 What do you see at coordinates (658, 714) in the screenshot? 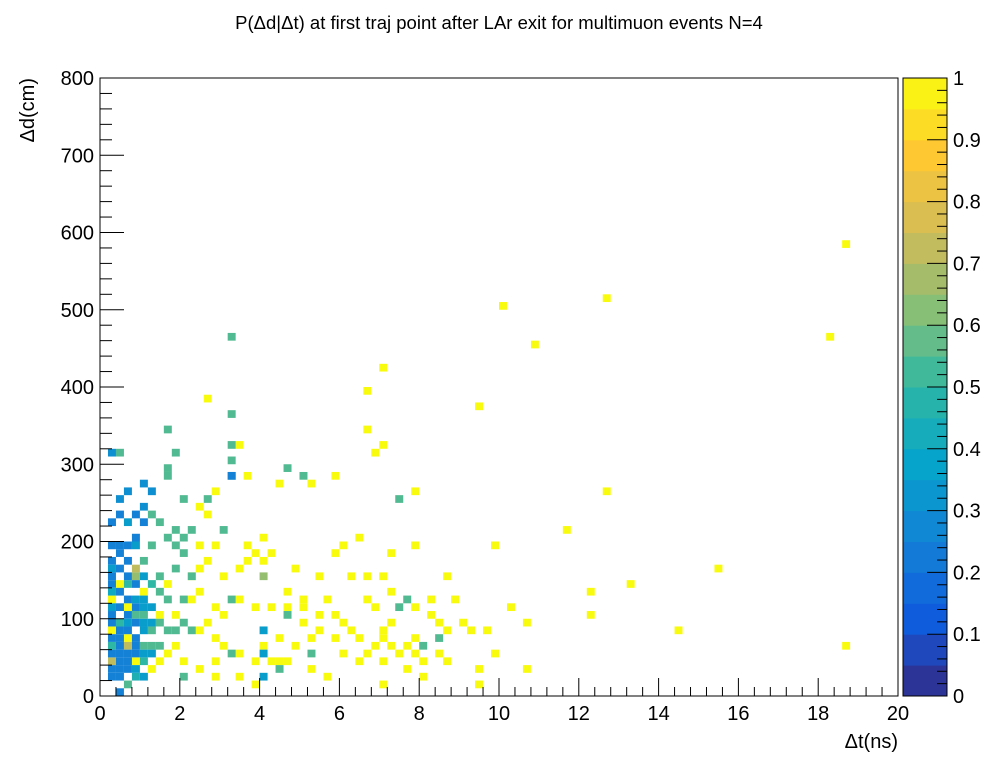
I see `x-tick-label: 14` at bounding box center [658, 714].